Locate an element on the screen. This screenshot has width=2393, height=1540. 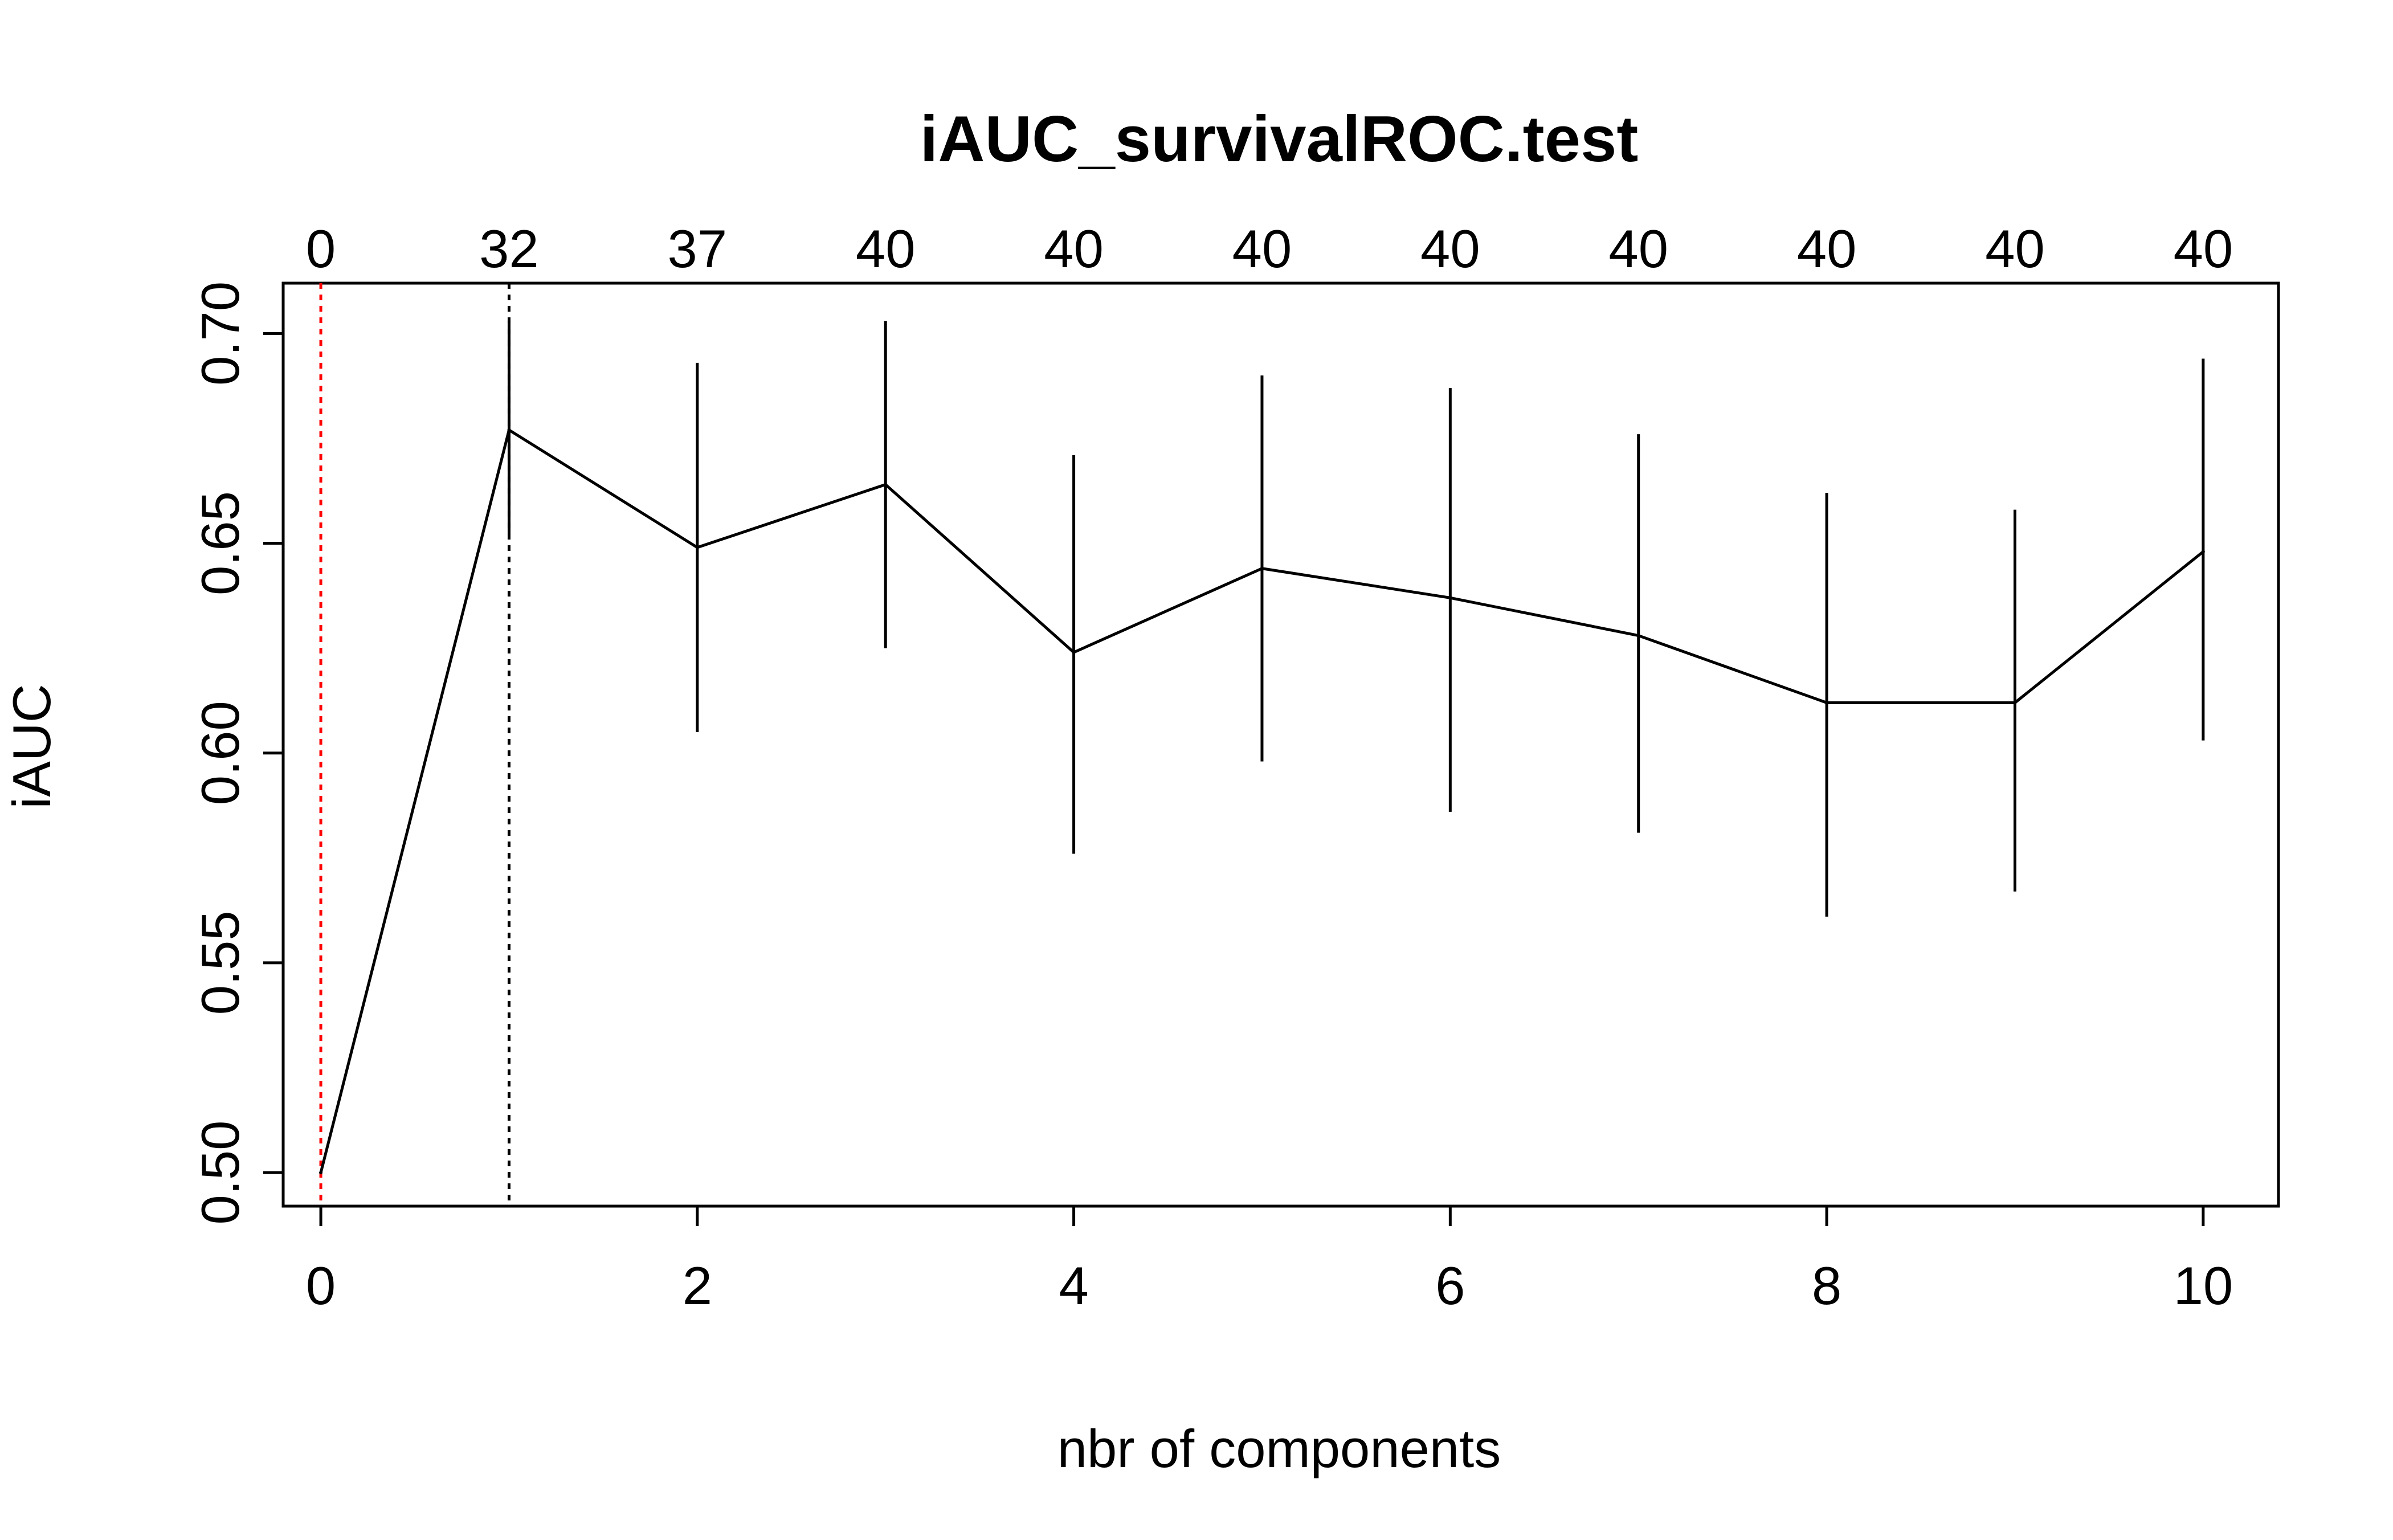
y-tick-label-0: 0.50 is located at coordinates (220, 1173).